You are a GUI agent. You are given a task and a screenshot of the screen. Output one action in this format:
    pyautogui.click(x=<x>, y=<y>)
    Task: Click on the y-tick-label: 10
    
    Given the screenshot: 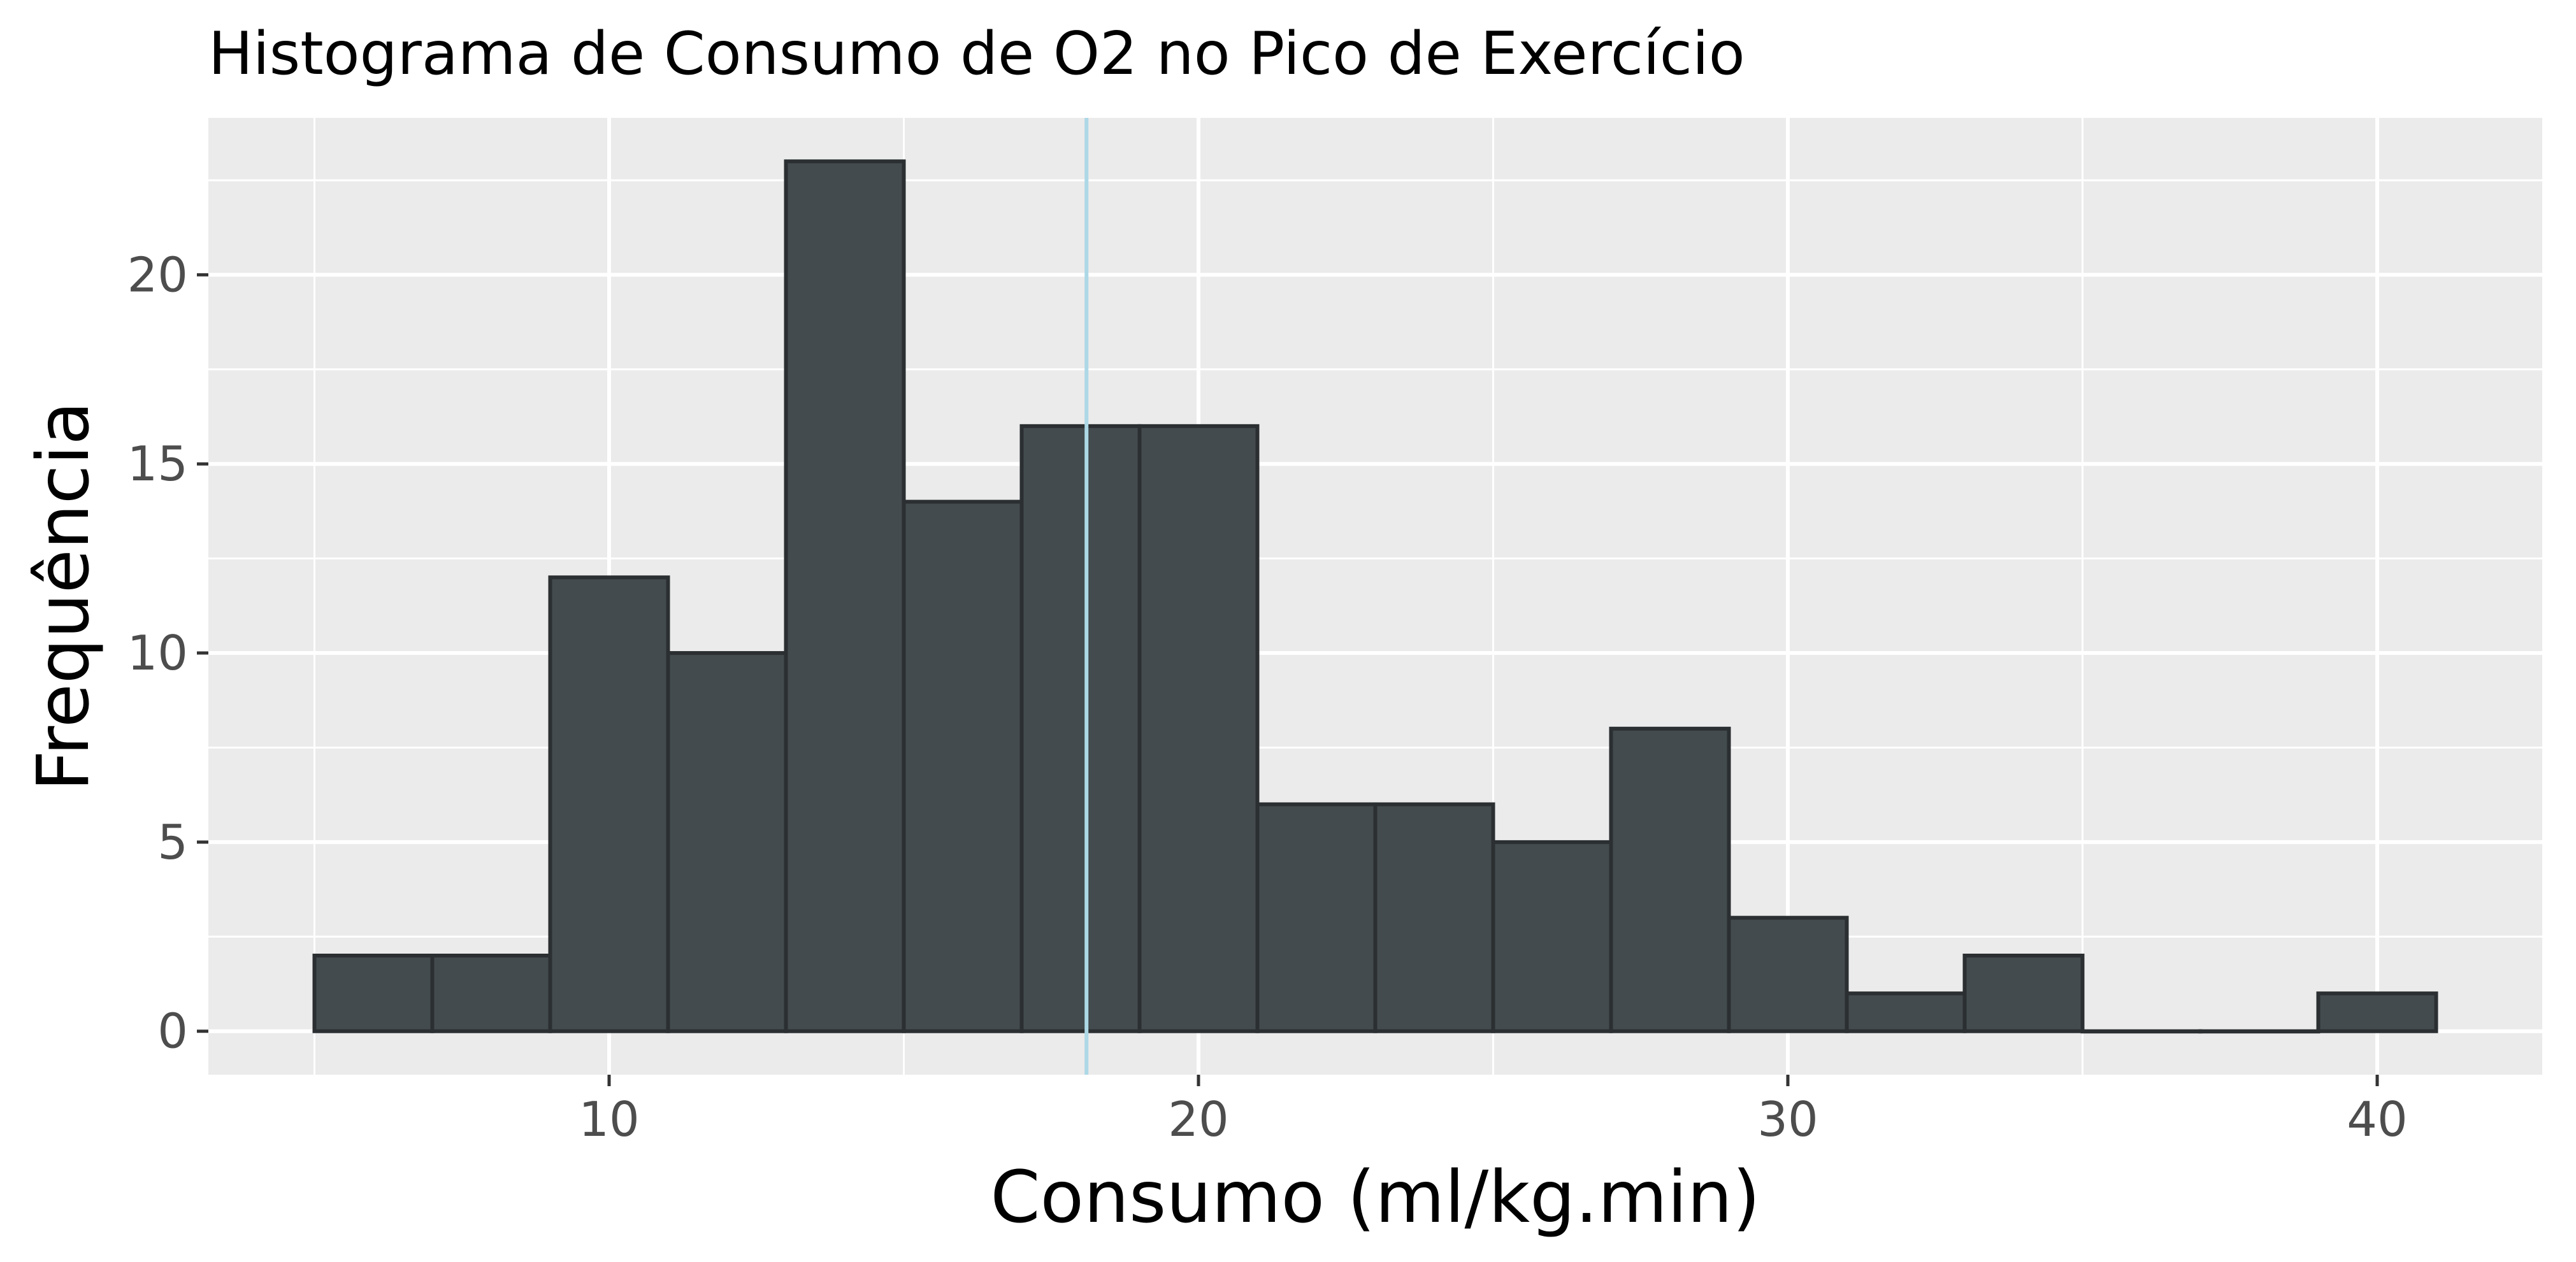 What is the action you would take?
    pyautogui.click(x=157, y=653)
    